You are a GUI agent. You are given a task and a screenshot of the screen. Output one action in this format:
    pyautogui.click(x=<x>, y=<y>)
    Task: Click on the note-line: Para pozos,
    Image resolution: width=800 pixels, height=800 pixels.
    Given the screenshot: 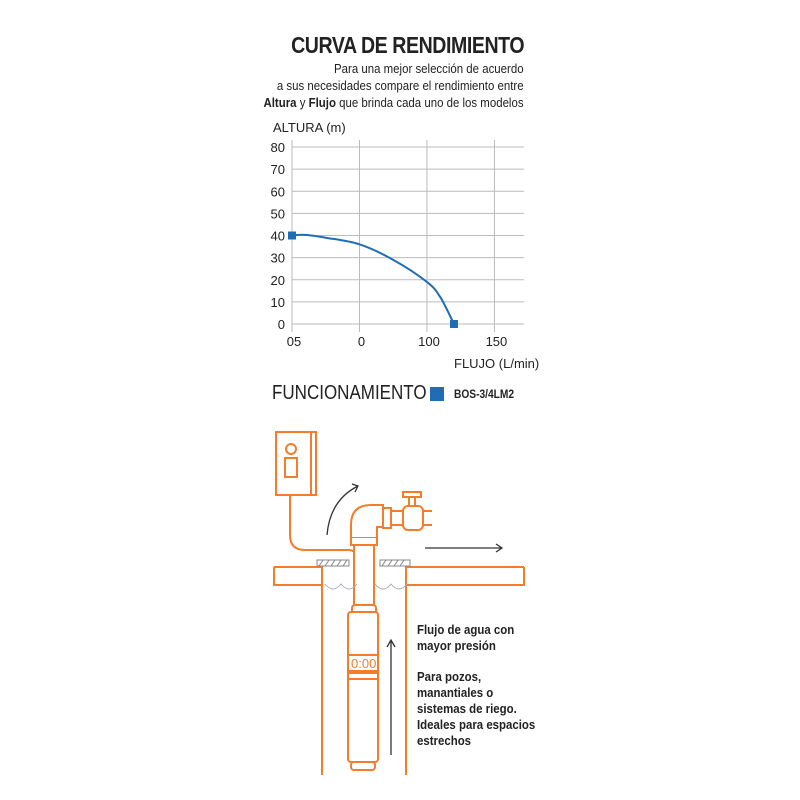 What is the action you would take?
    pyautogui.click(x=449, y=676)
    